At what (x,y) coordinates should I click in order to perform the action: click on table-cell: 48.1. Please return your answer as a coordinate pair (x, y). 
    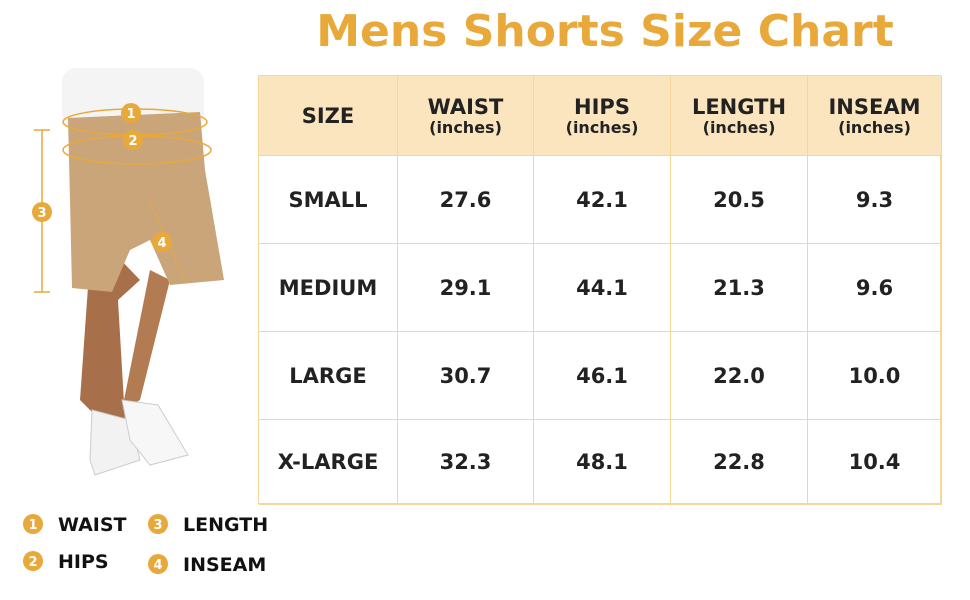
    Looking at the image, I should click on (602, 462).